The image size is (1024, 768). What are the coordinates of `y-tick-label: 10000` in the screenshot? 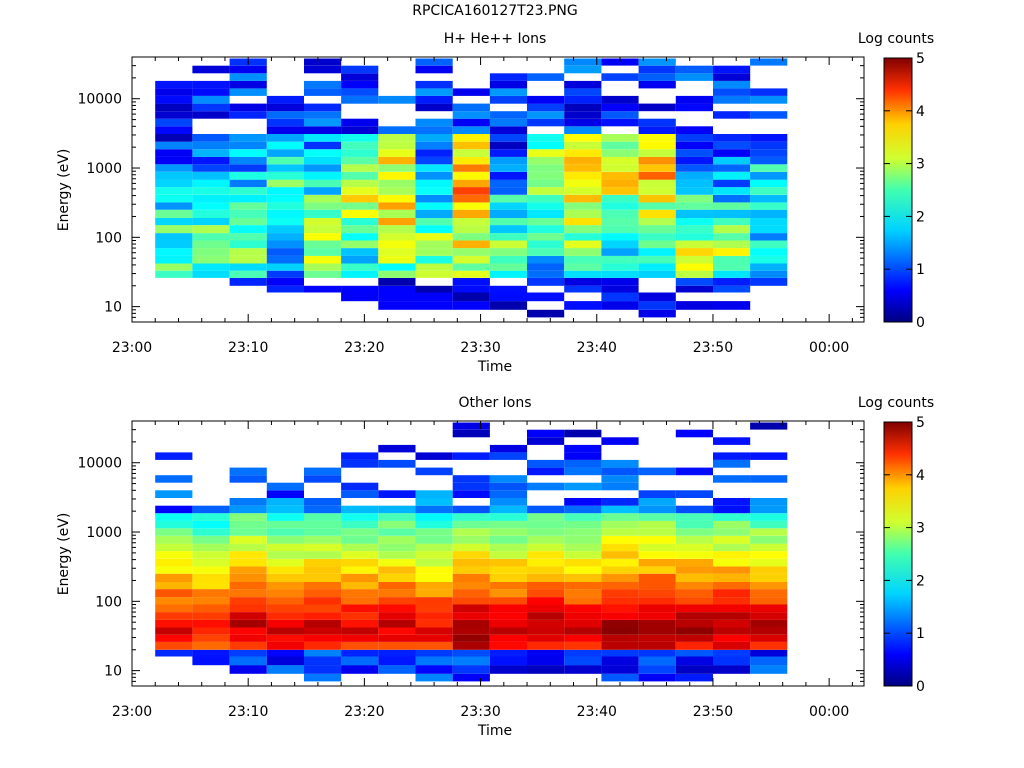 It's located at (99, 100).